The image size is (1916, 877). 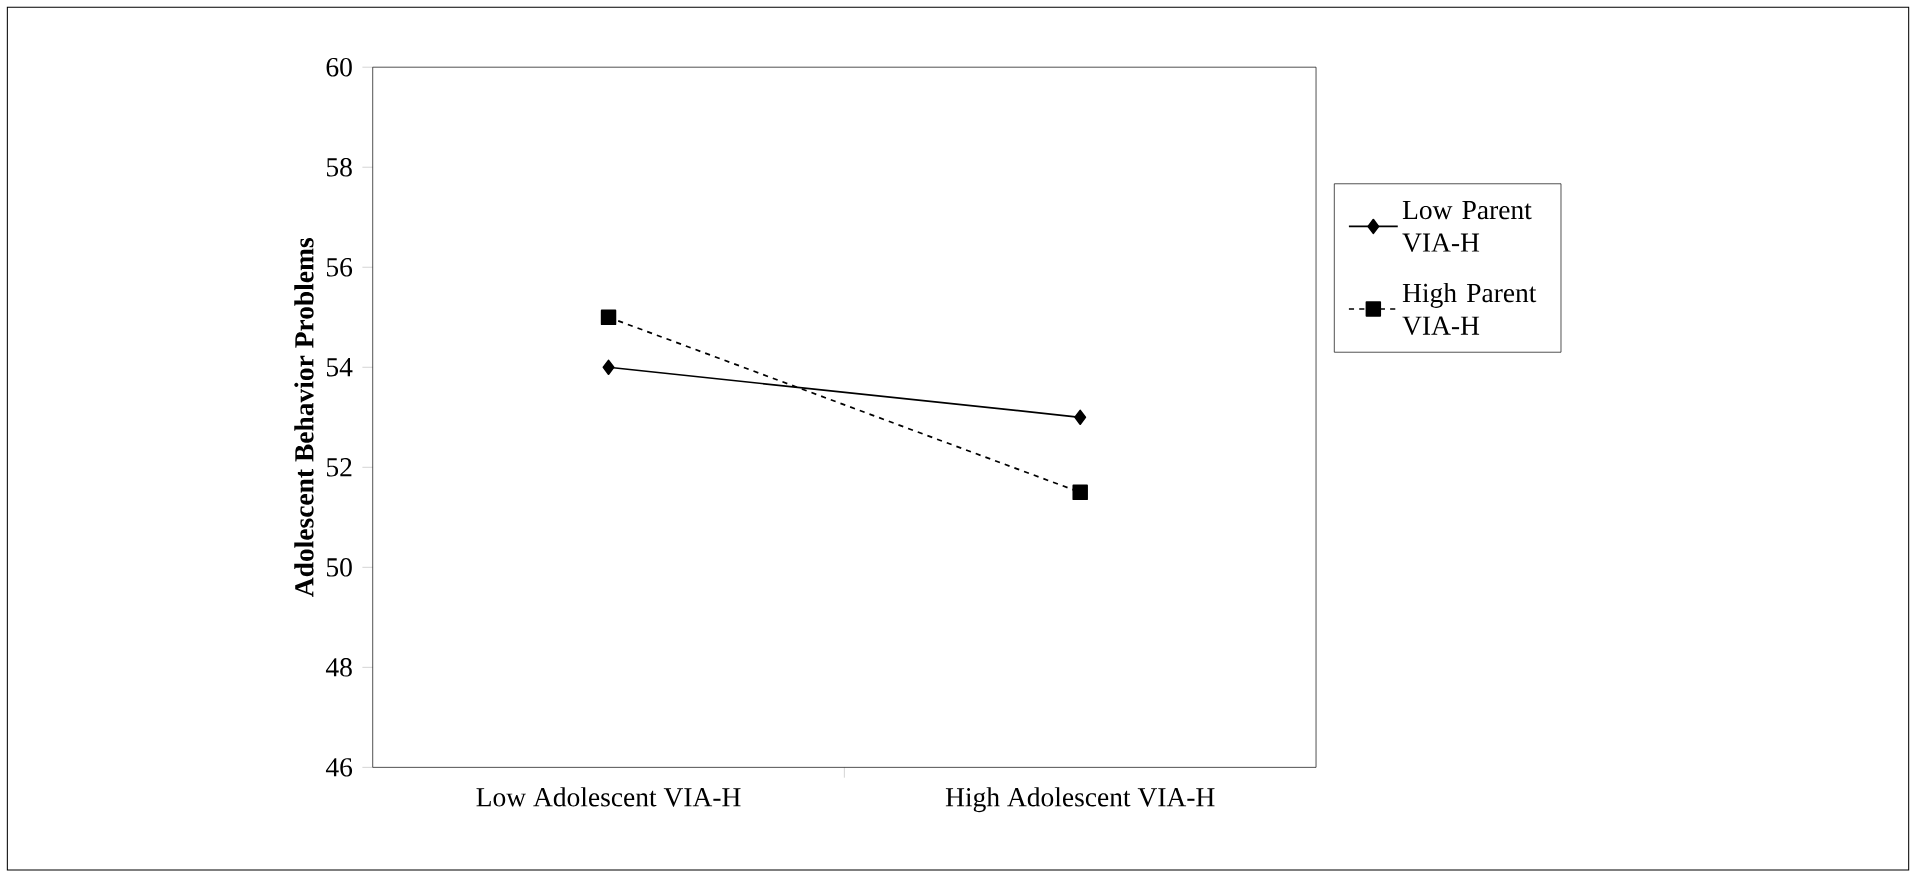 I want to click on y-tick-label: 58, so click(x=339, y=167).